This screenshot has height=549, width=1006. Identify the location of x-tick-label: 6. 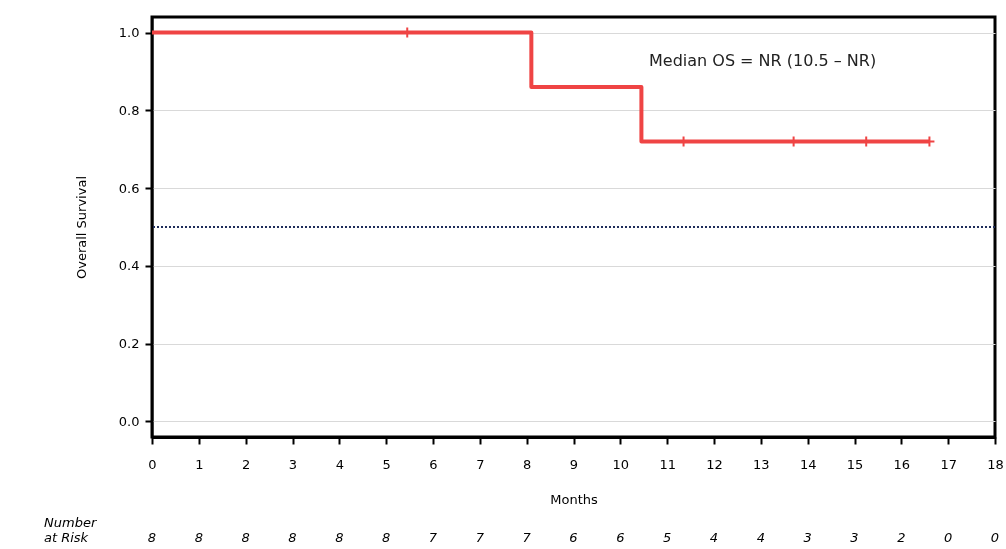
(433, 464).